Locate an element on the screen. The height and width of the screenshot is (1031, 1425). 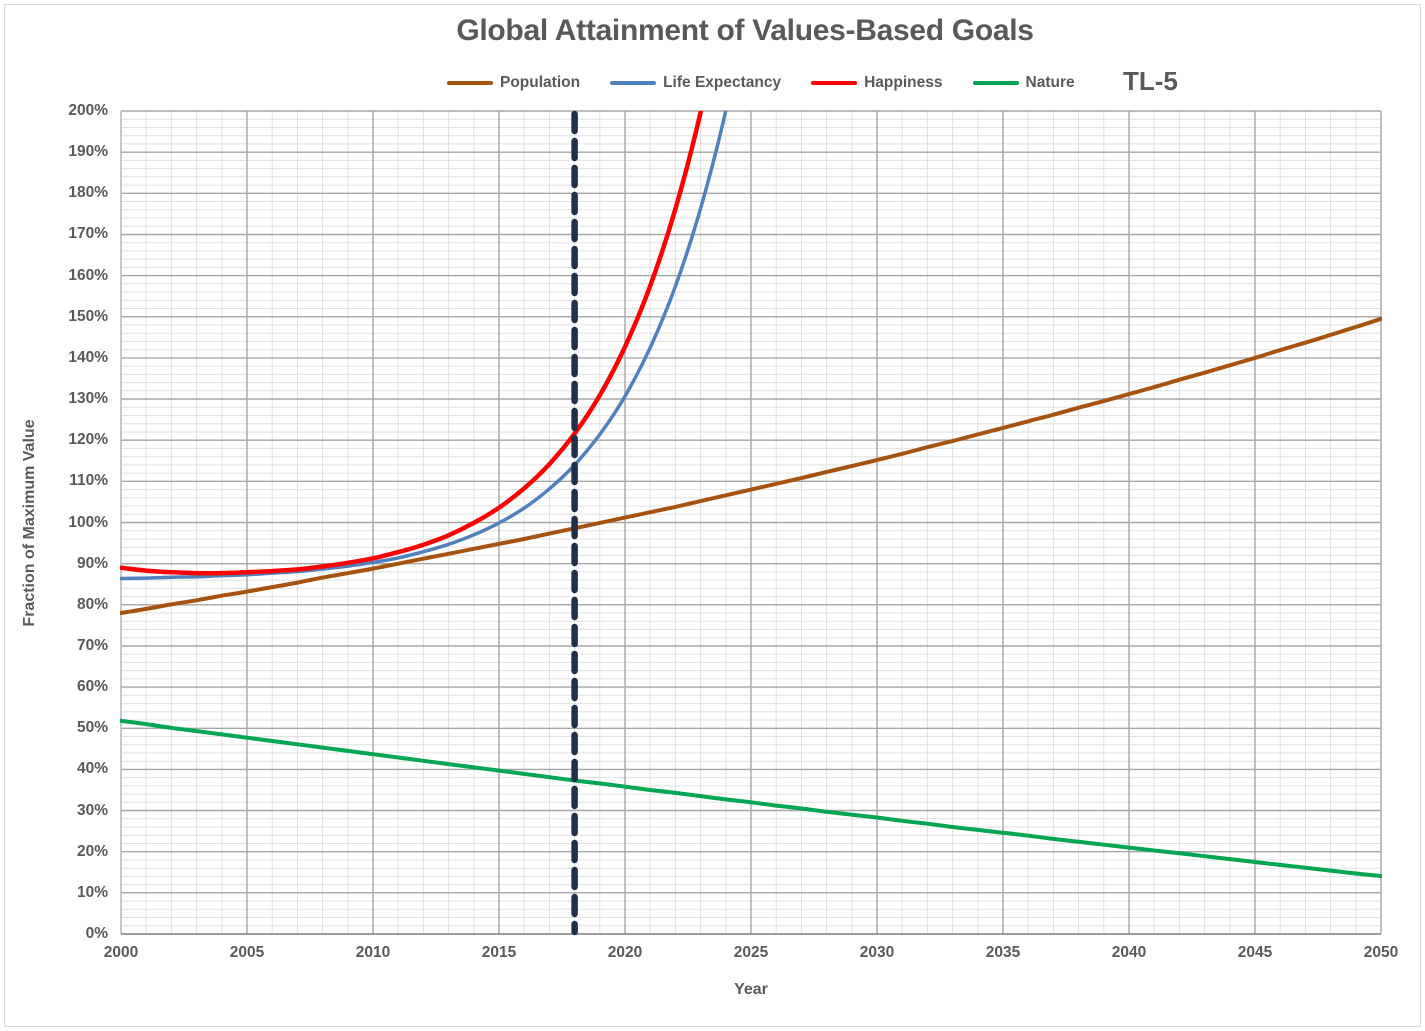
y-tick-label: 90% is located at coordinates (92, 563).